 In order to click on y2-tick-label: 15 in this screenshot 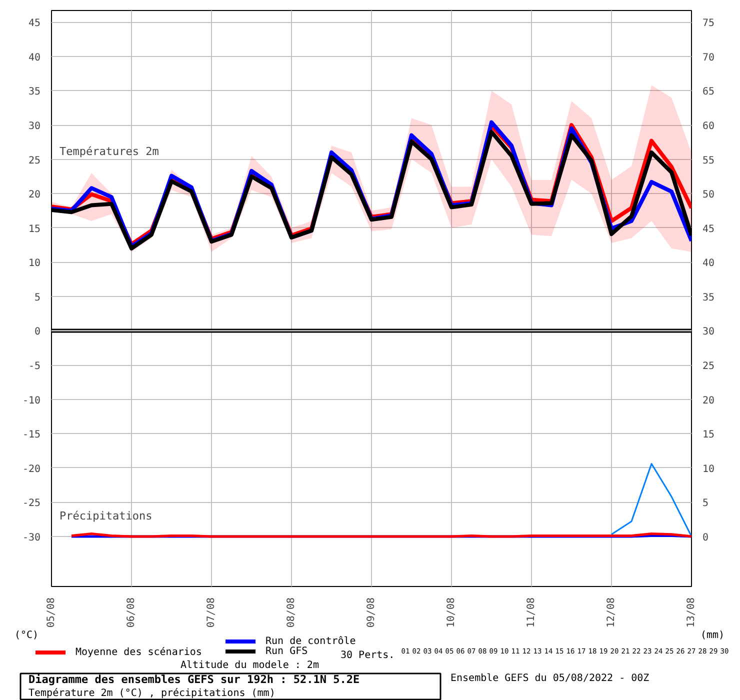, I will do `click(708, 435)`.